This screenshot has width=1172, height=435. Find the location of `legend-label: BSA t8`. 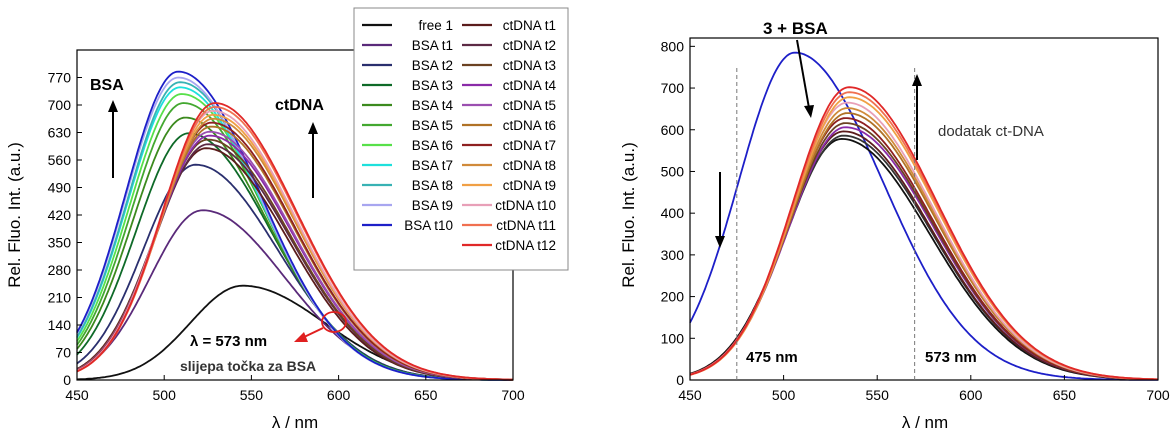

legend-label: BSA t8 is located at coordinates (432, 185).